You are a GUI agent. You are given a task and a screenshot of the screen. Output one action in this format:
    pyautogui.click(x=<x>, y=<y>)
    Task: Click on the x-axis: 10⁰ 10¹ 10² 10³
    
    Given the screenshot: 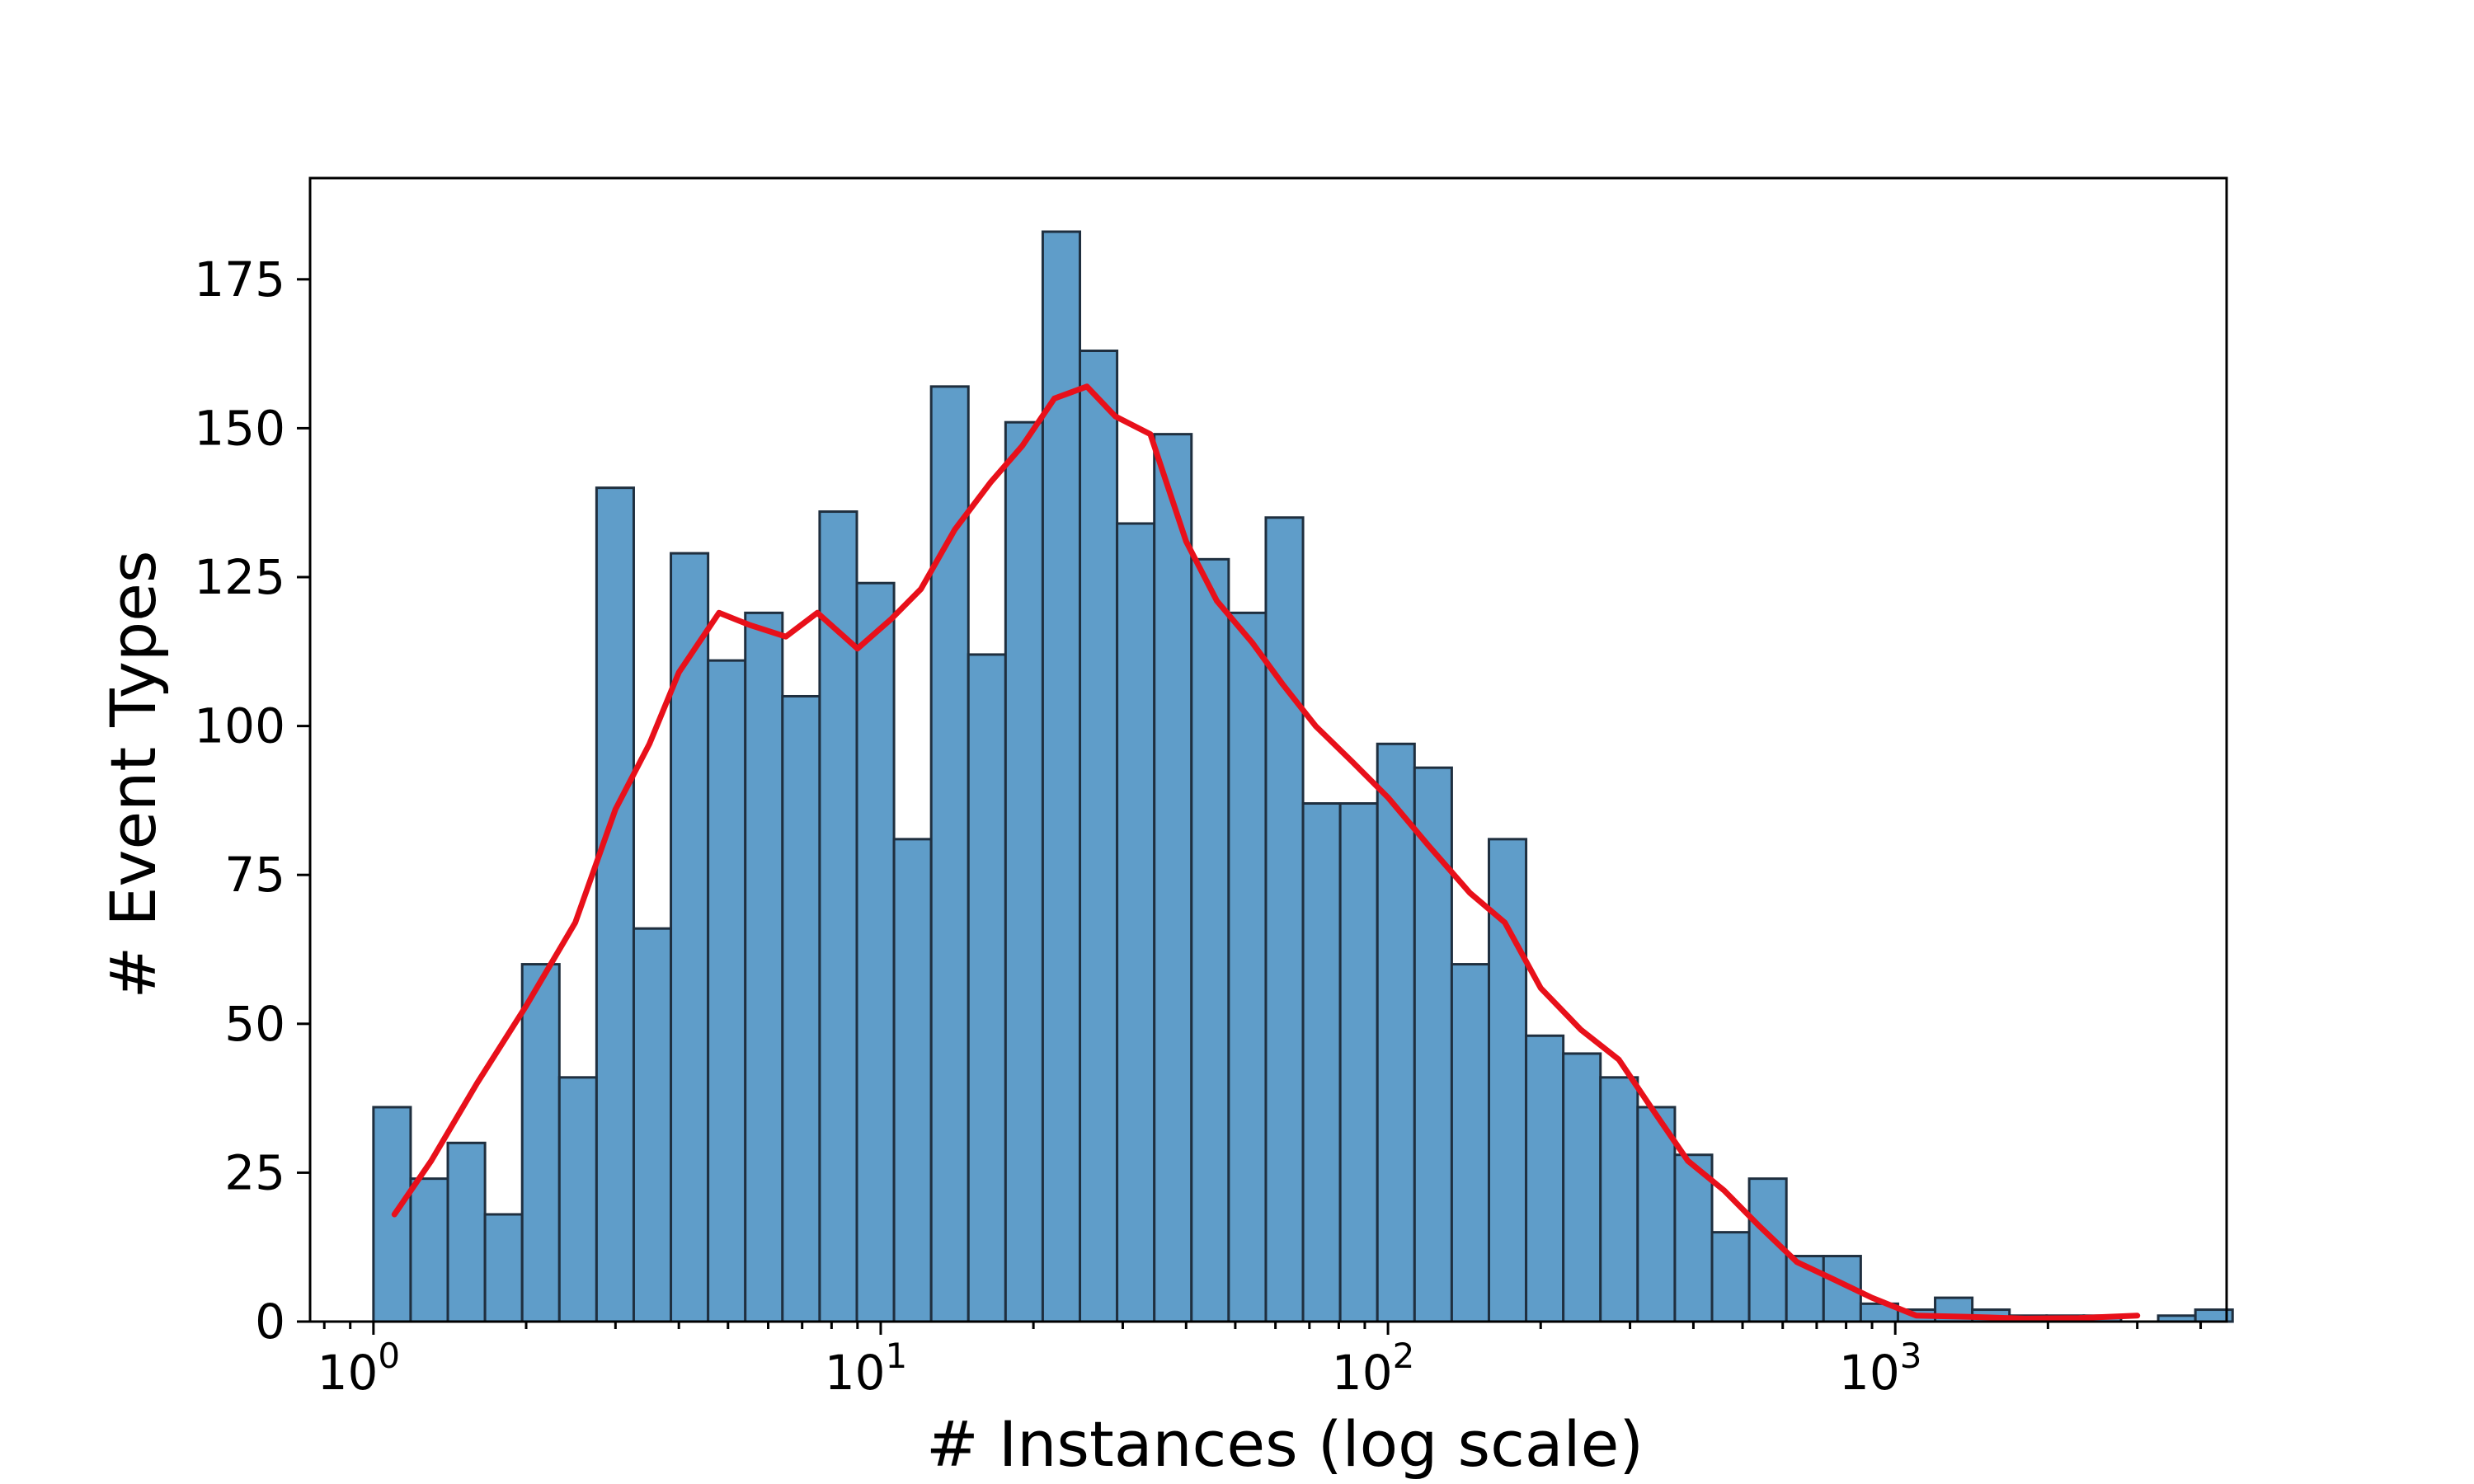 What is the action you would take?
    pyautogui.click(x=1260, y=1361)
    